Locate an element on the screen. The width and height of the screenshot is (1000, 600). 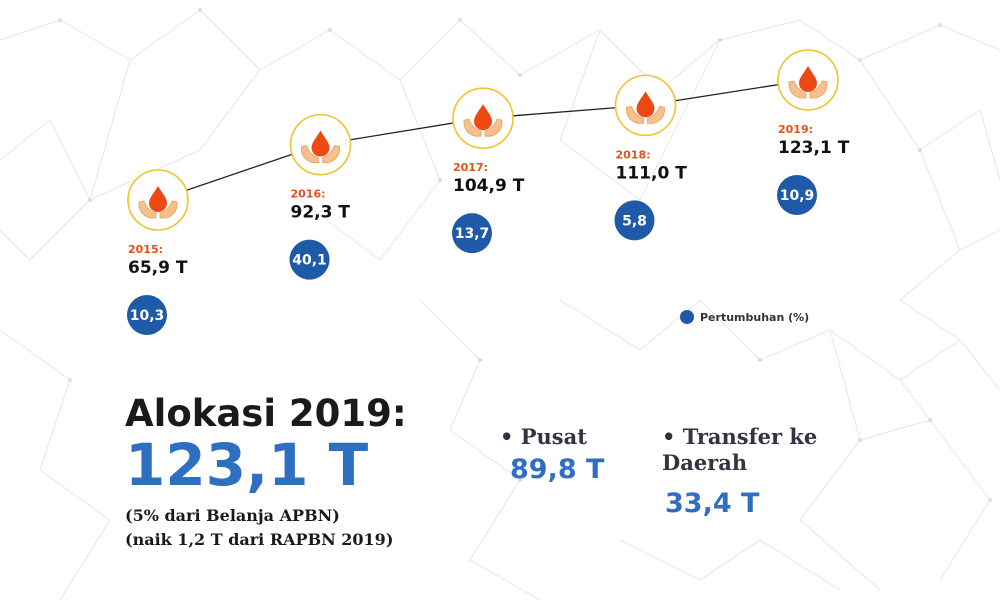
component-transfer-value: 33,4 T is located at coordinates (712, 503).